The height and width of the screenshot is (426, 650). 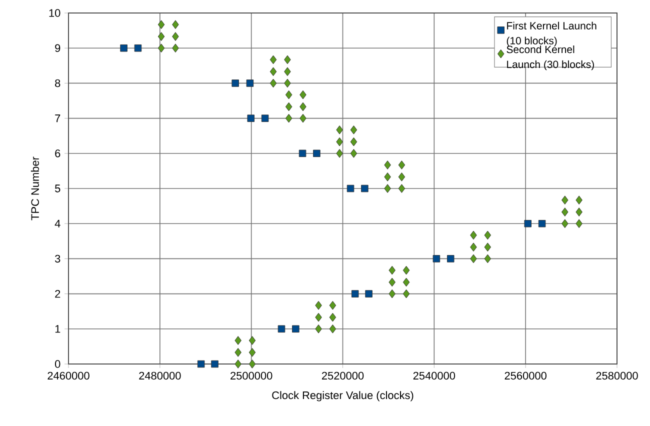 I want to click on x-tick-label: 2460000, so click(x=69, y=376).